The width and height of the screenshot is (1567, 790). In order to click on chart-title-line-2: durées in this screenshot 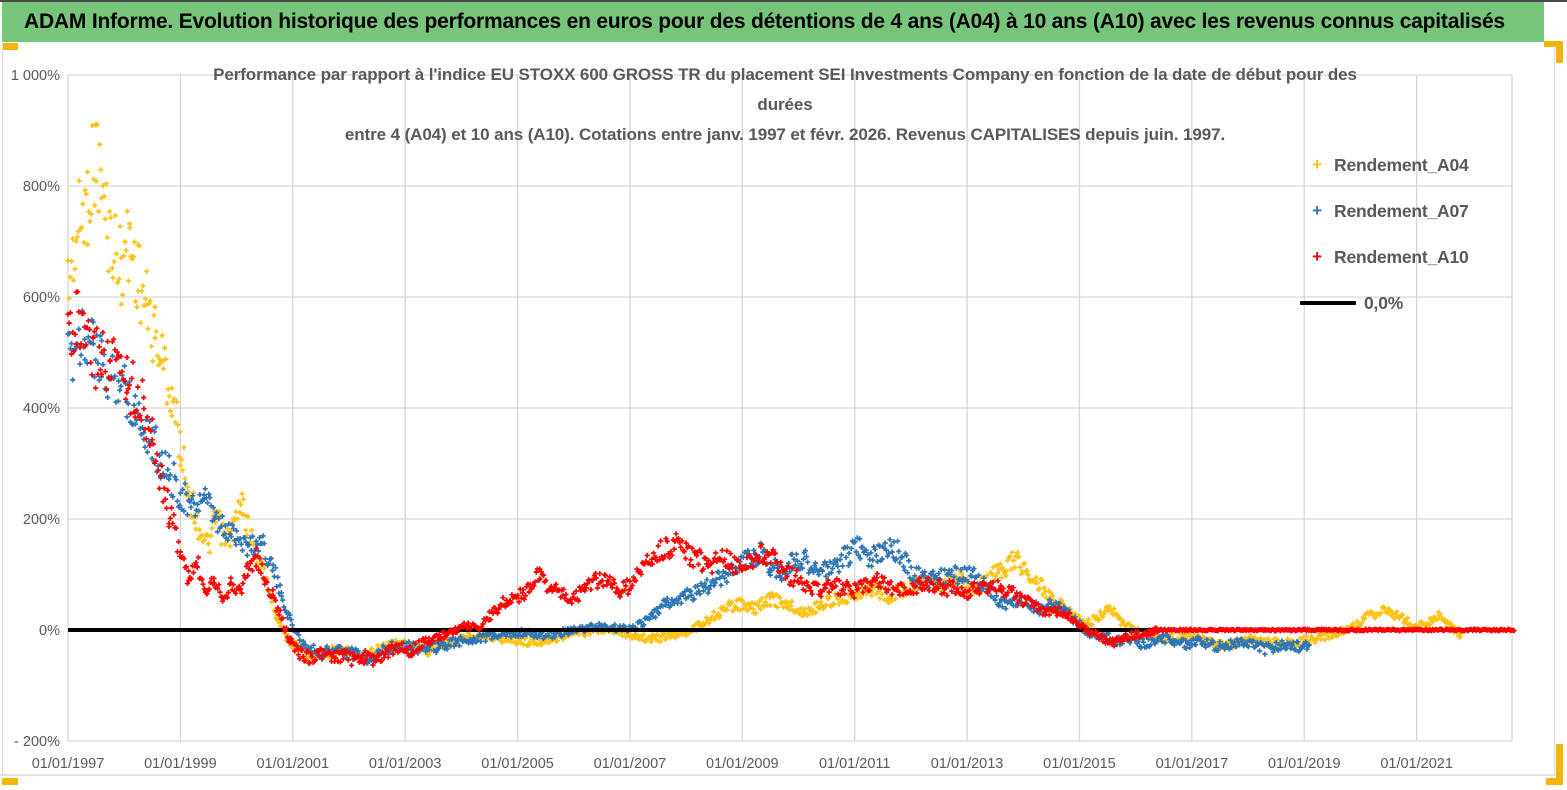, I will do `click(785, 104)`.